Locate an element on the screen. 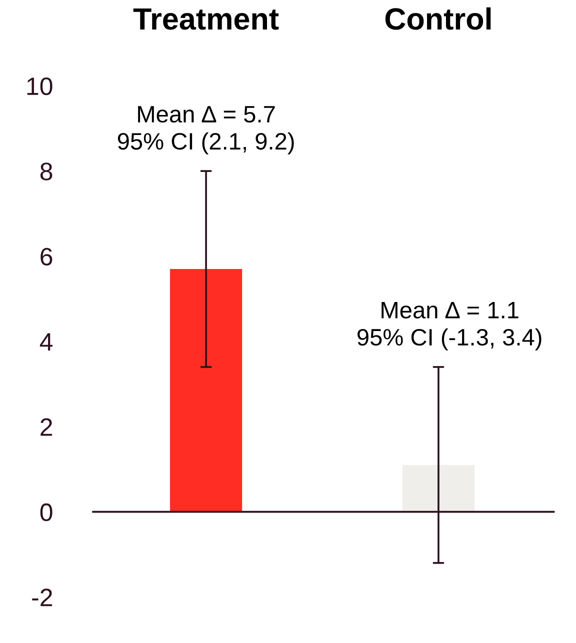 This screenshot has width=576, height=643. y-tick-label: 6 is located at coordinates (46, 257).